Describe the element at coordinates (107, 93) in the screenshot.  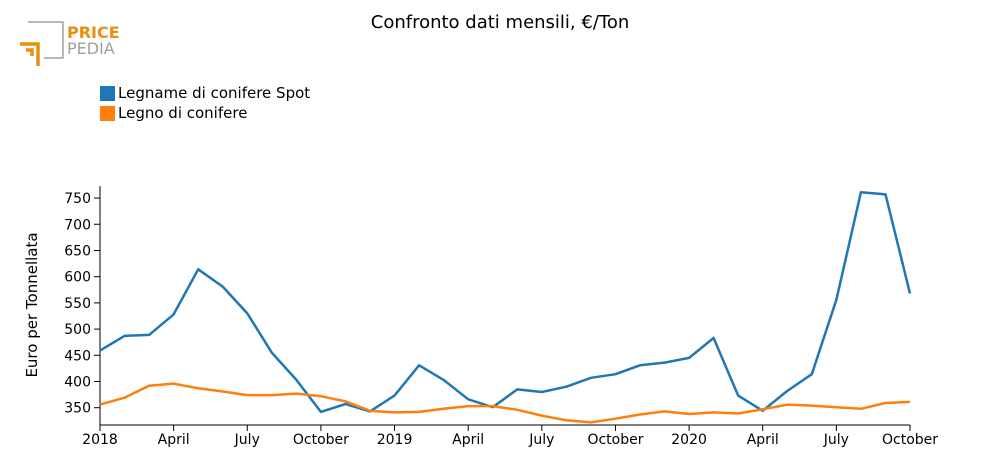
I see `legend-swatch-spot` at that location.